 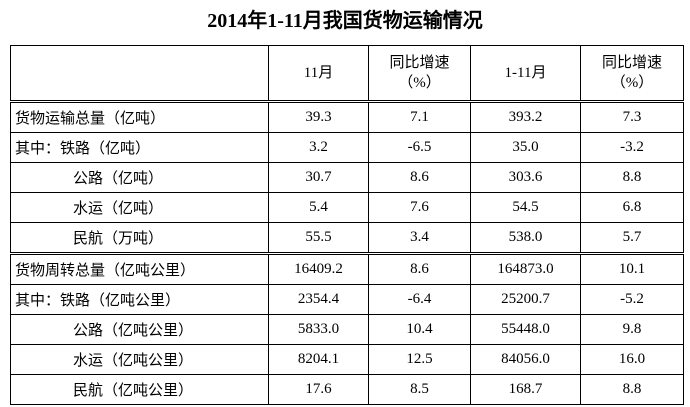 I want to click on value-cell: 12.5, so click(x=419, y=359).